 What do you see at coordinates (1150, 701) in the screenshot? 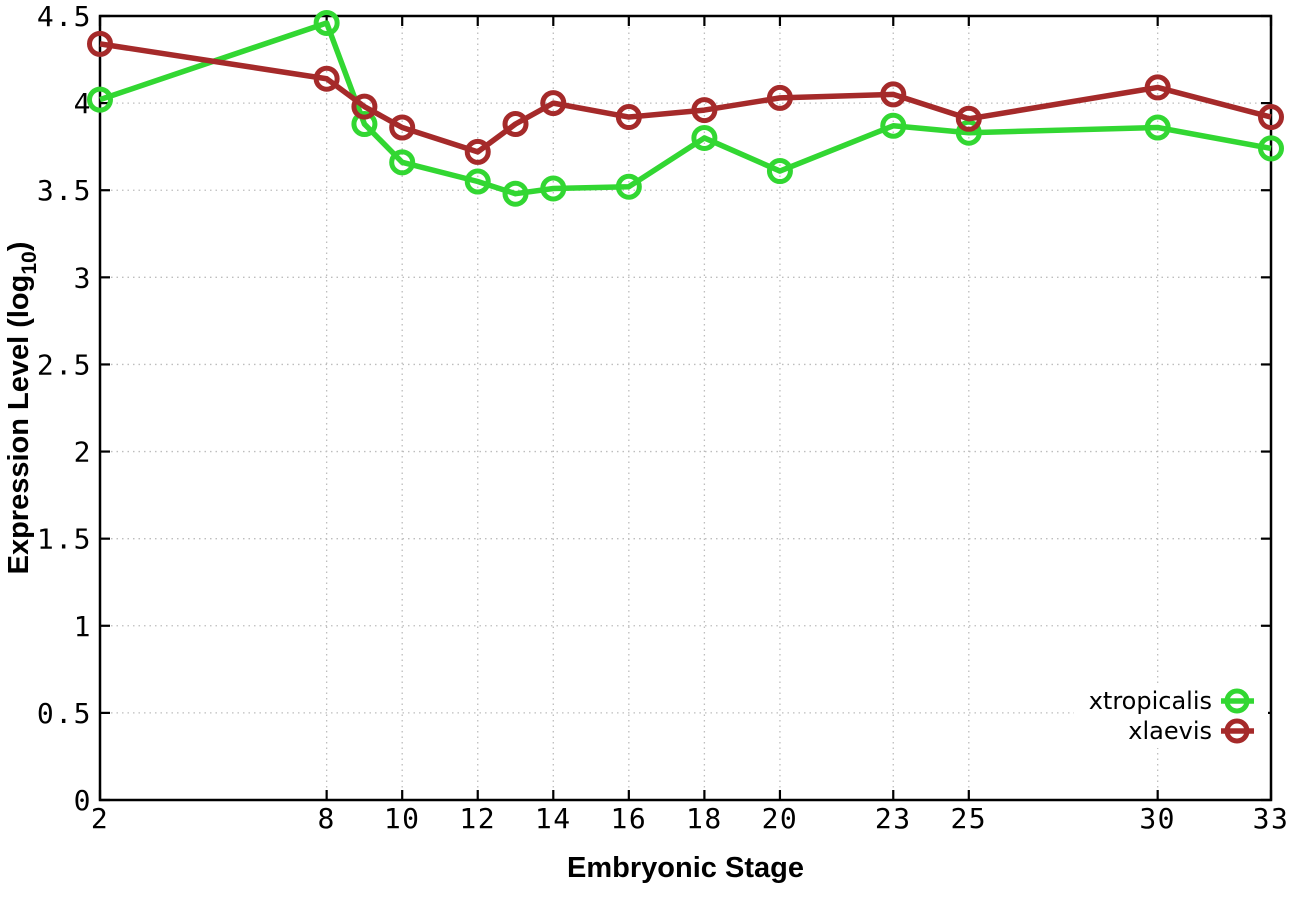
I see `legend-label: xtropicalis` at bounding box center [1150, 701].